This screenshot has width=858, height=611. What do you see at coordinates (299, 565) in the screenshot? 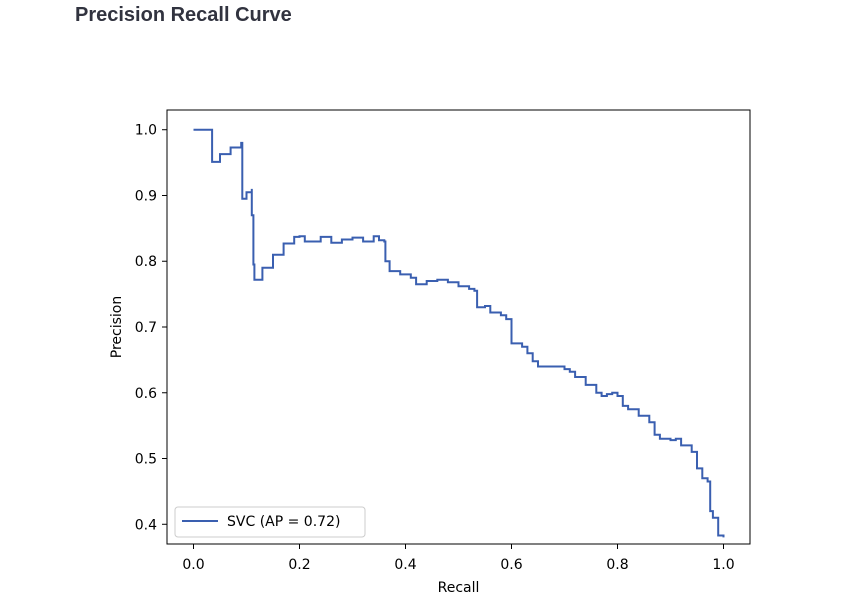
I see `x-tick-label: 0.2` at bounding box center [299, 565].